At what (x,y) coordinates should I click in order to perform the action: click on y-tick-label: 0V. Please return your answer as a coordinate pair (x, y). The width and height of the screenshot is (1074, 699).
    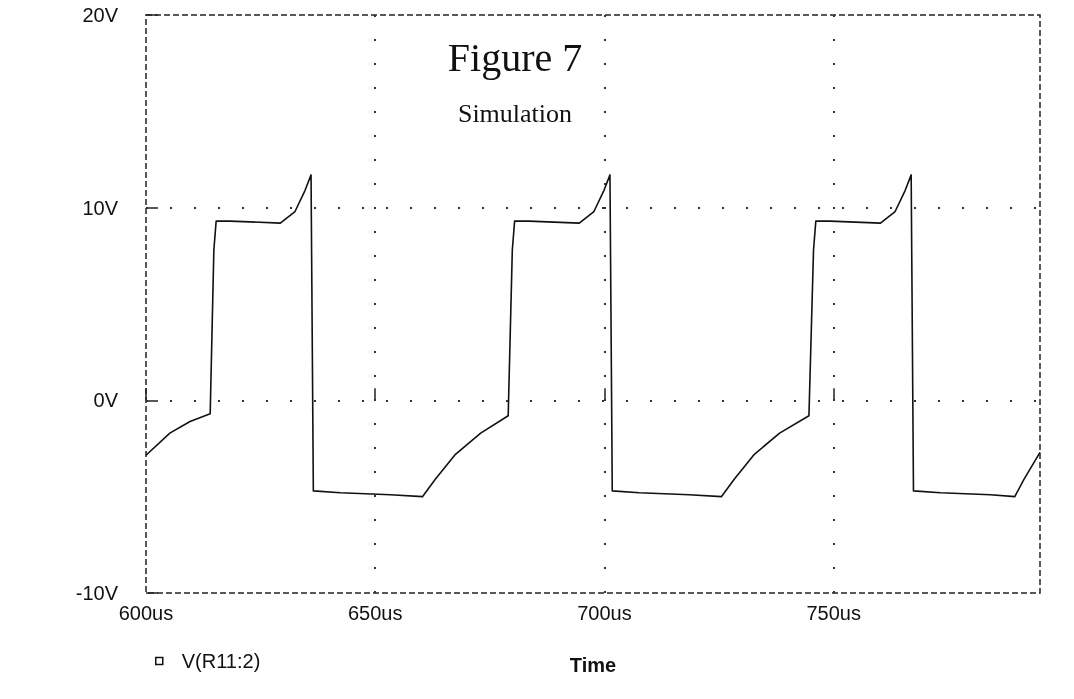
    Looking at the image, I should click on (106, 400).